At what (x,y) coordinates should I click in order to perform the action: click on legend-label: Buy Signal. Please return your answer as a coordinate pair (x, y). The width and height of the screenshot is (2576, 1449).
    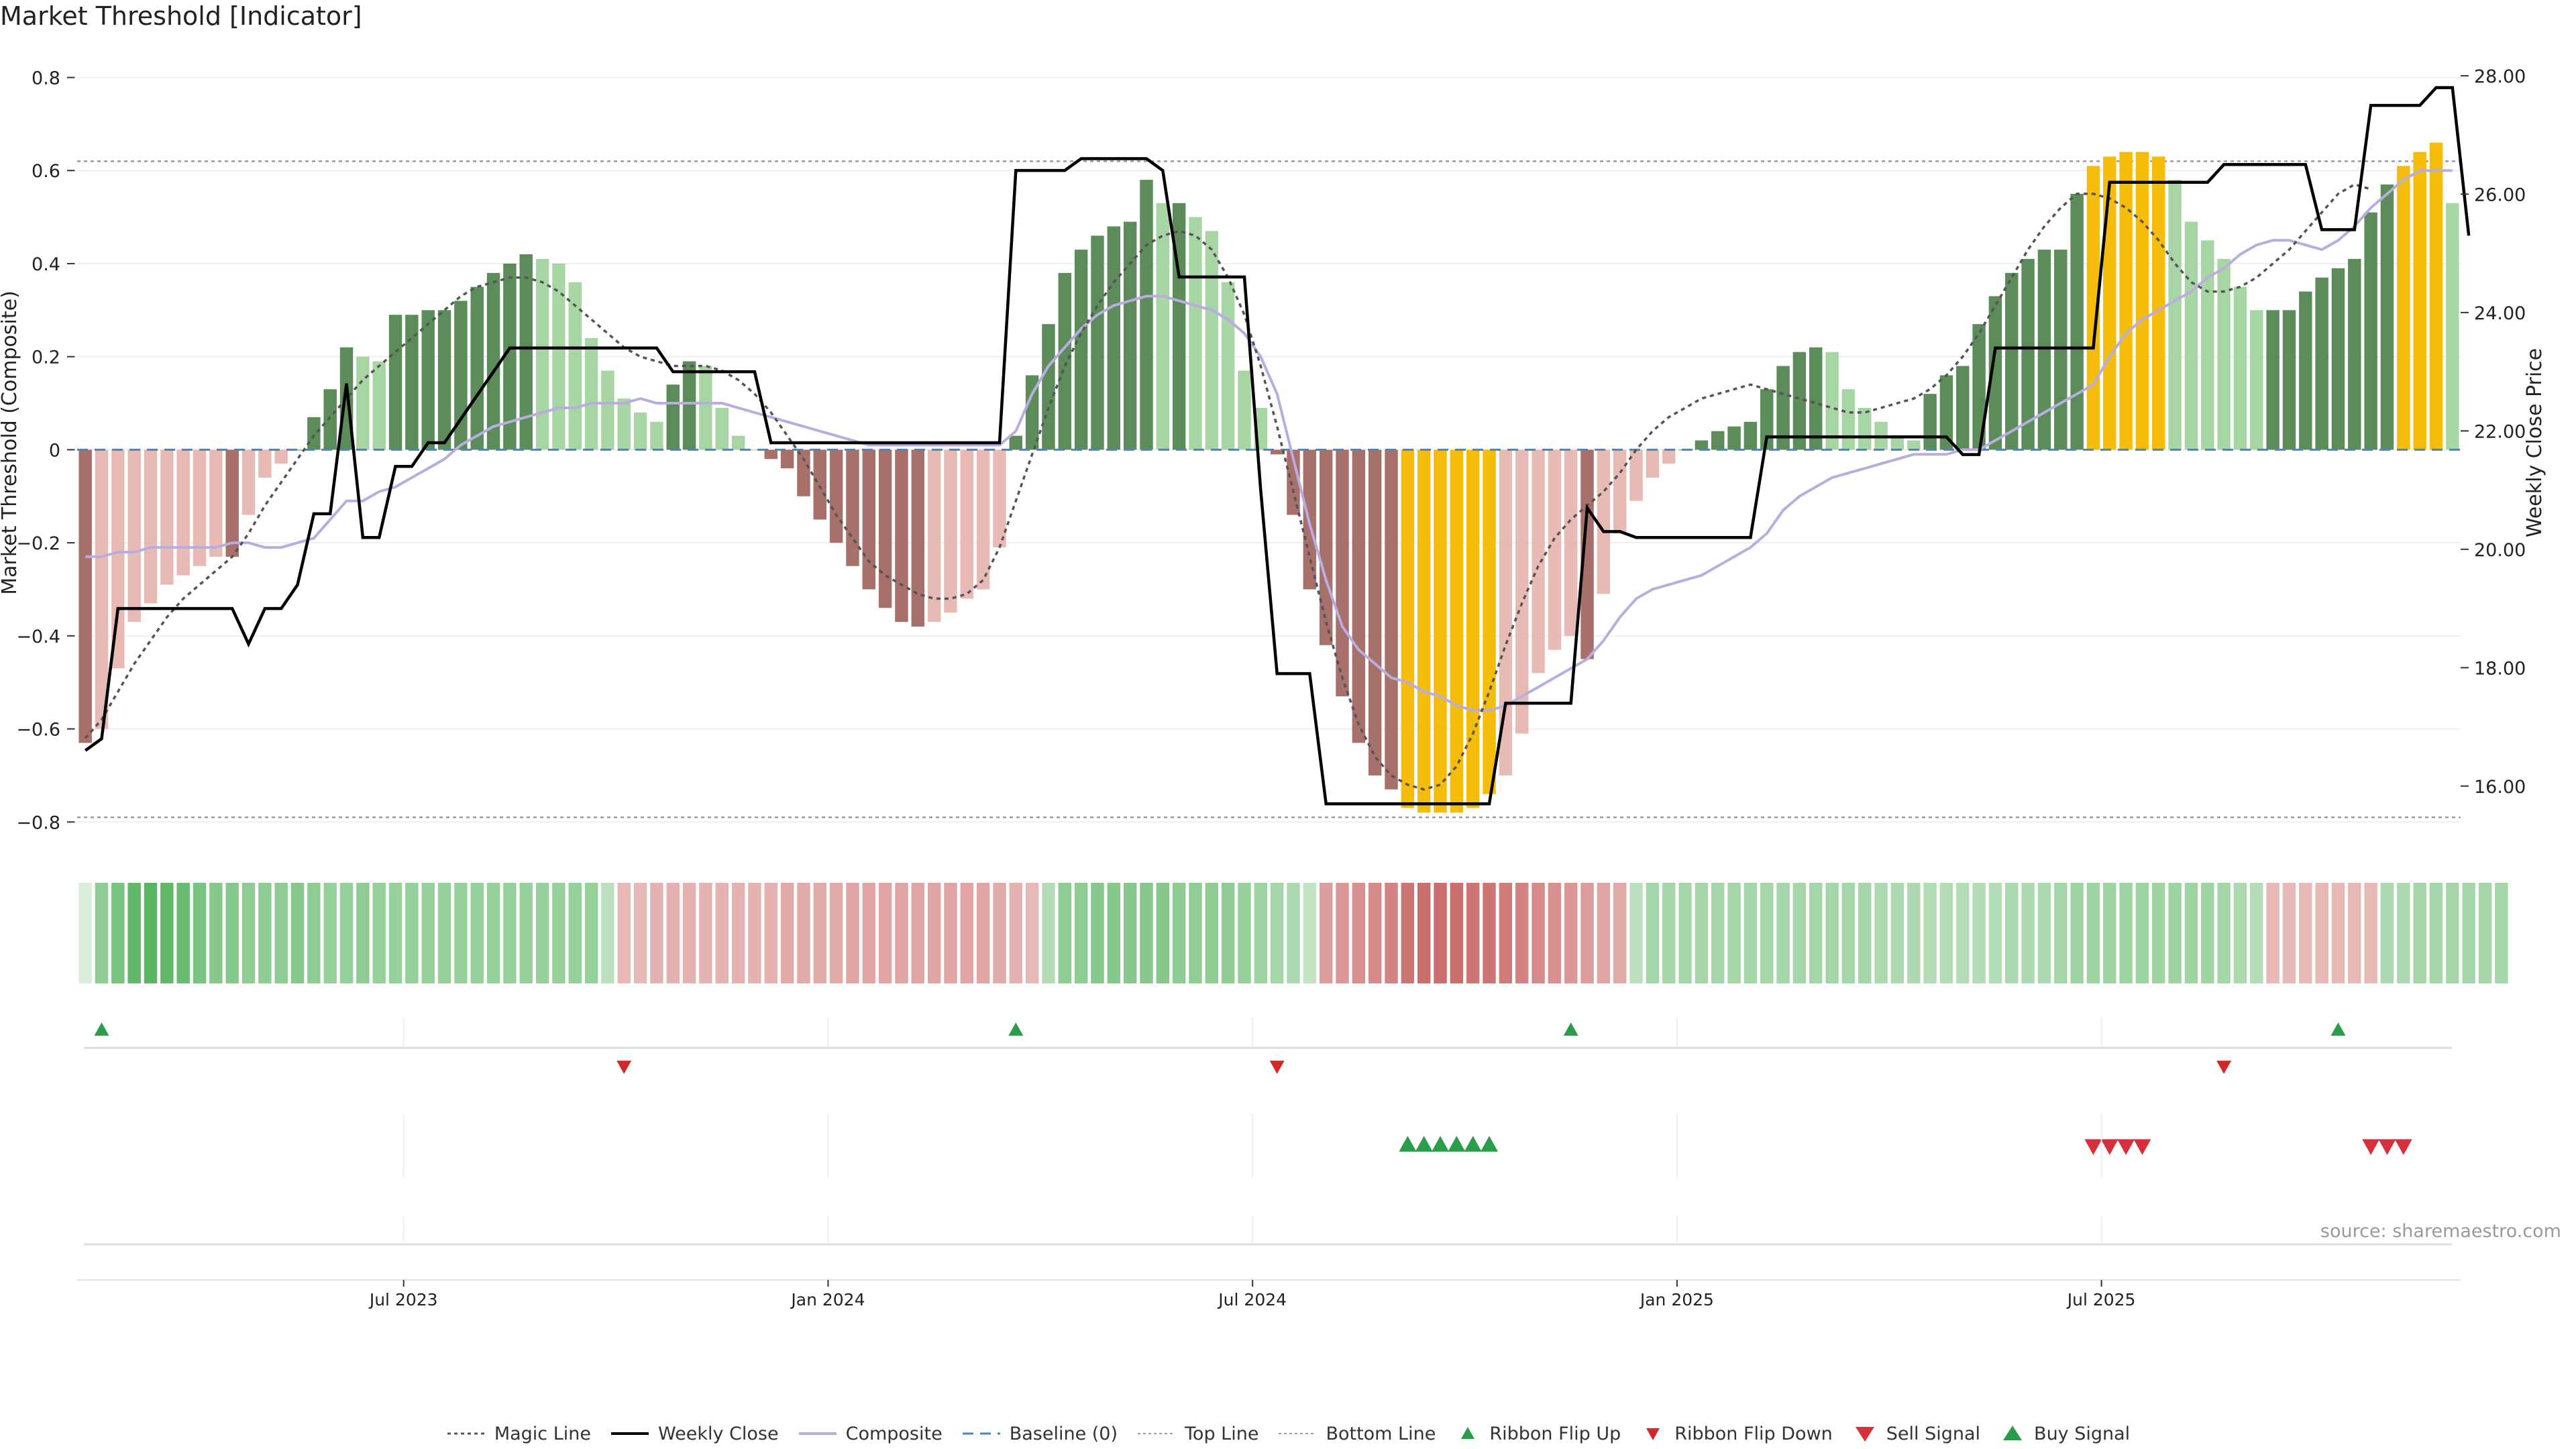
    Looking at the image, I should click on (2082, 1433).